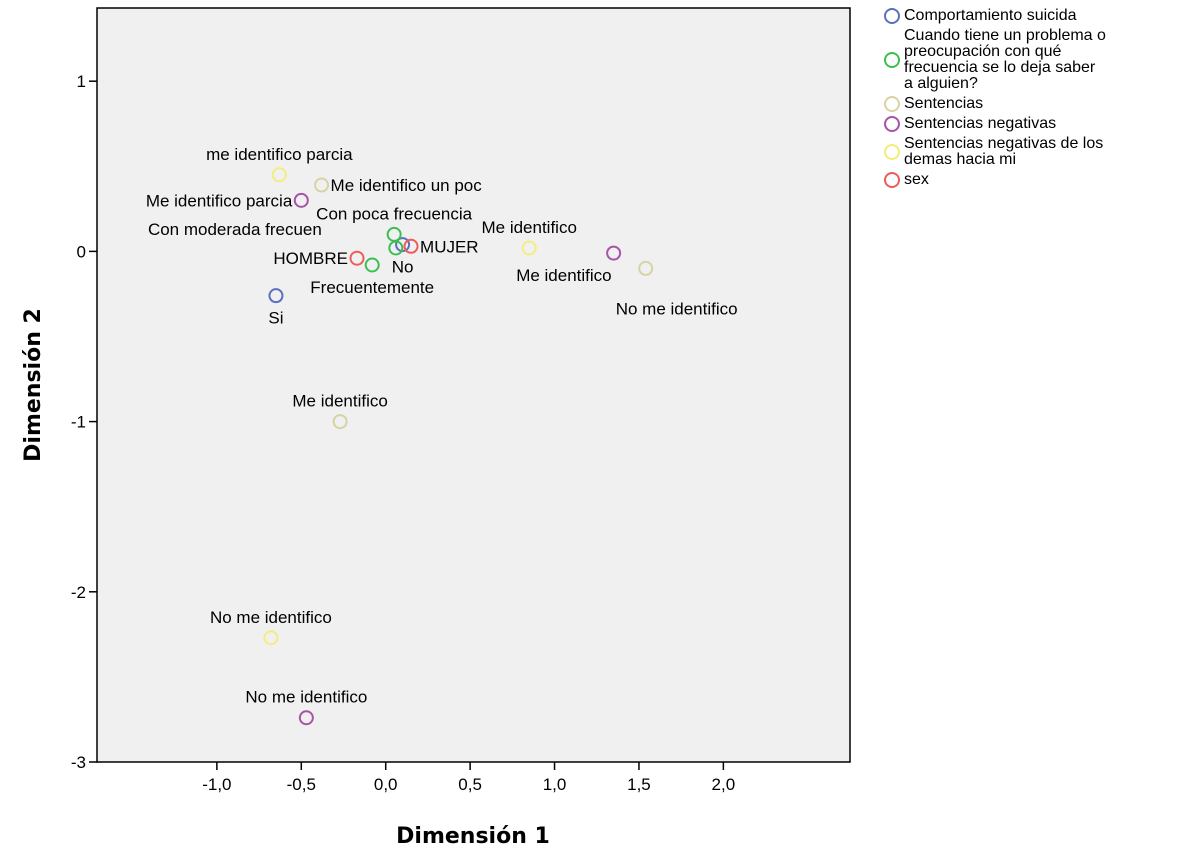 This screenshot has height=851, width=1200. Describe the element at coordinates (1039, 180) in the screenshot. I see `legend-item: sex` at that location.